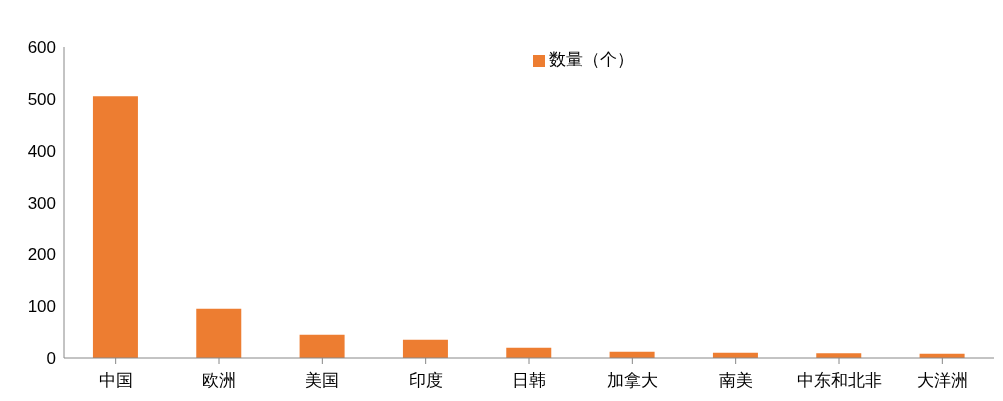  I want to click on y-tick-label: 200, so click(41, 255).